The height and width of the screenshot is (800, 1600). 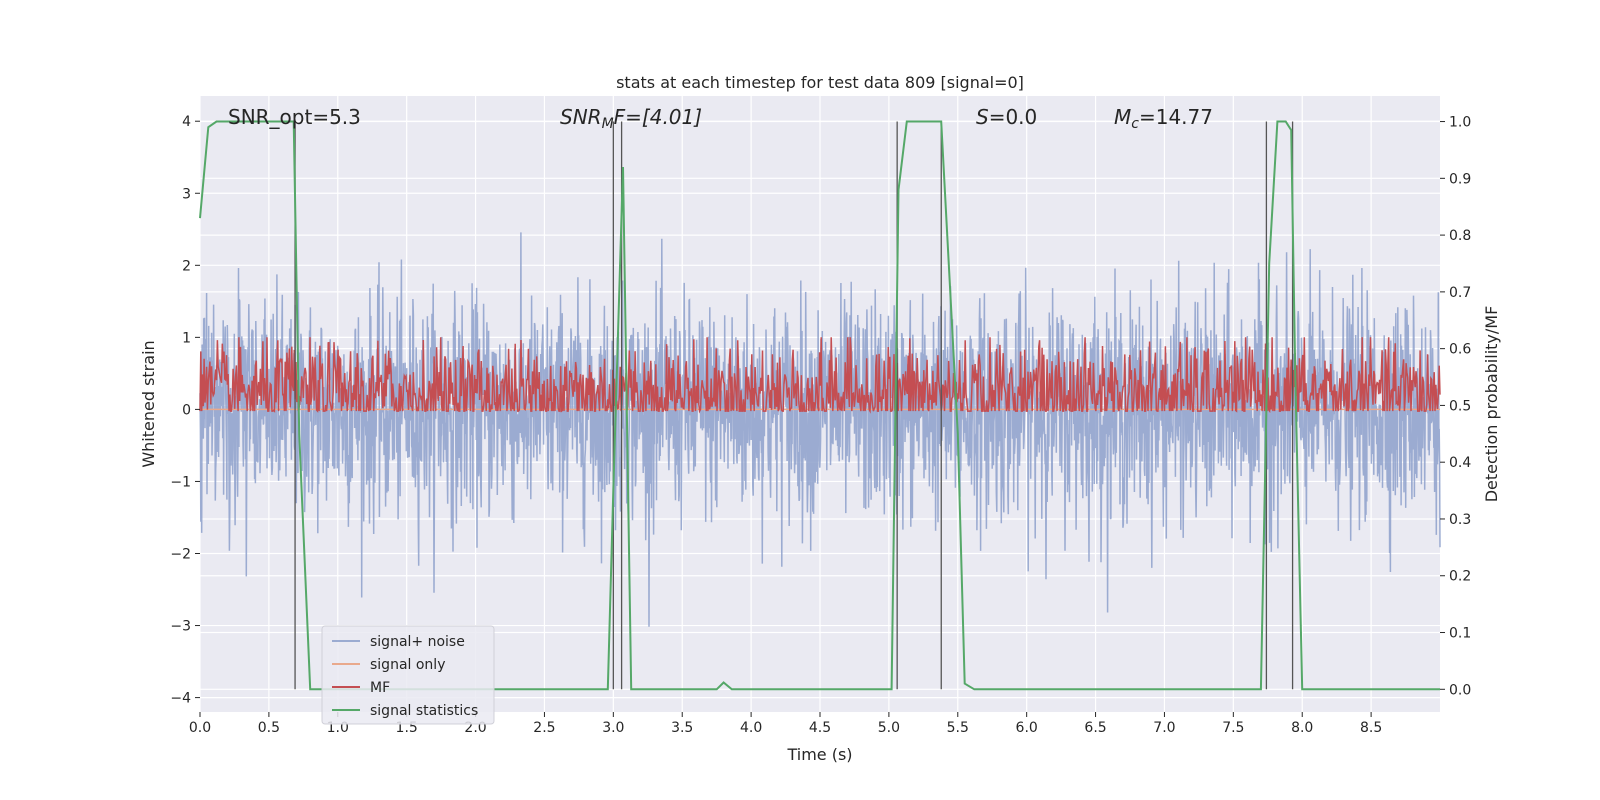 What do you see at coordinates (1460, 463) in the screenshot?
I see `y-right-tick-label: 0.4` at bounding box center [1460, 463].